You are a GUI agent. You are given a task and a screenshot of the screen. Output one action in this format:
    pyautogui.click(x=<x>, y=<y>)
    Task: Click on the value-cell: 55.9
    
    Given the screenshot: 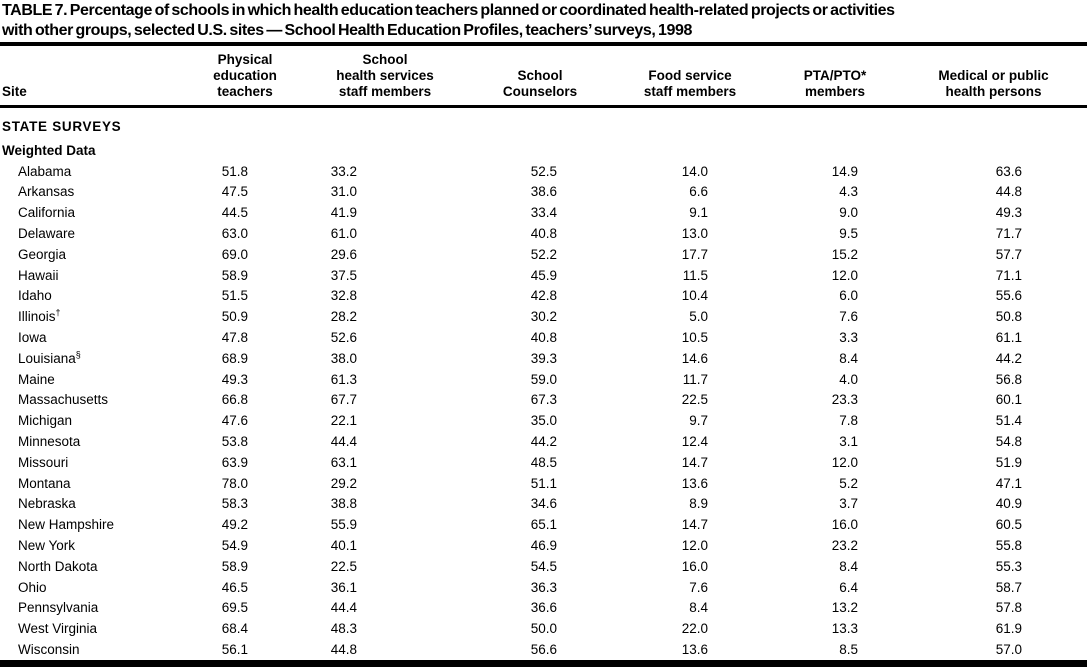 What is the action you would take?
    pyautogui.click(x=343, y=525)
    